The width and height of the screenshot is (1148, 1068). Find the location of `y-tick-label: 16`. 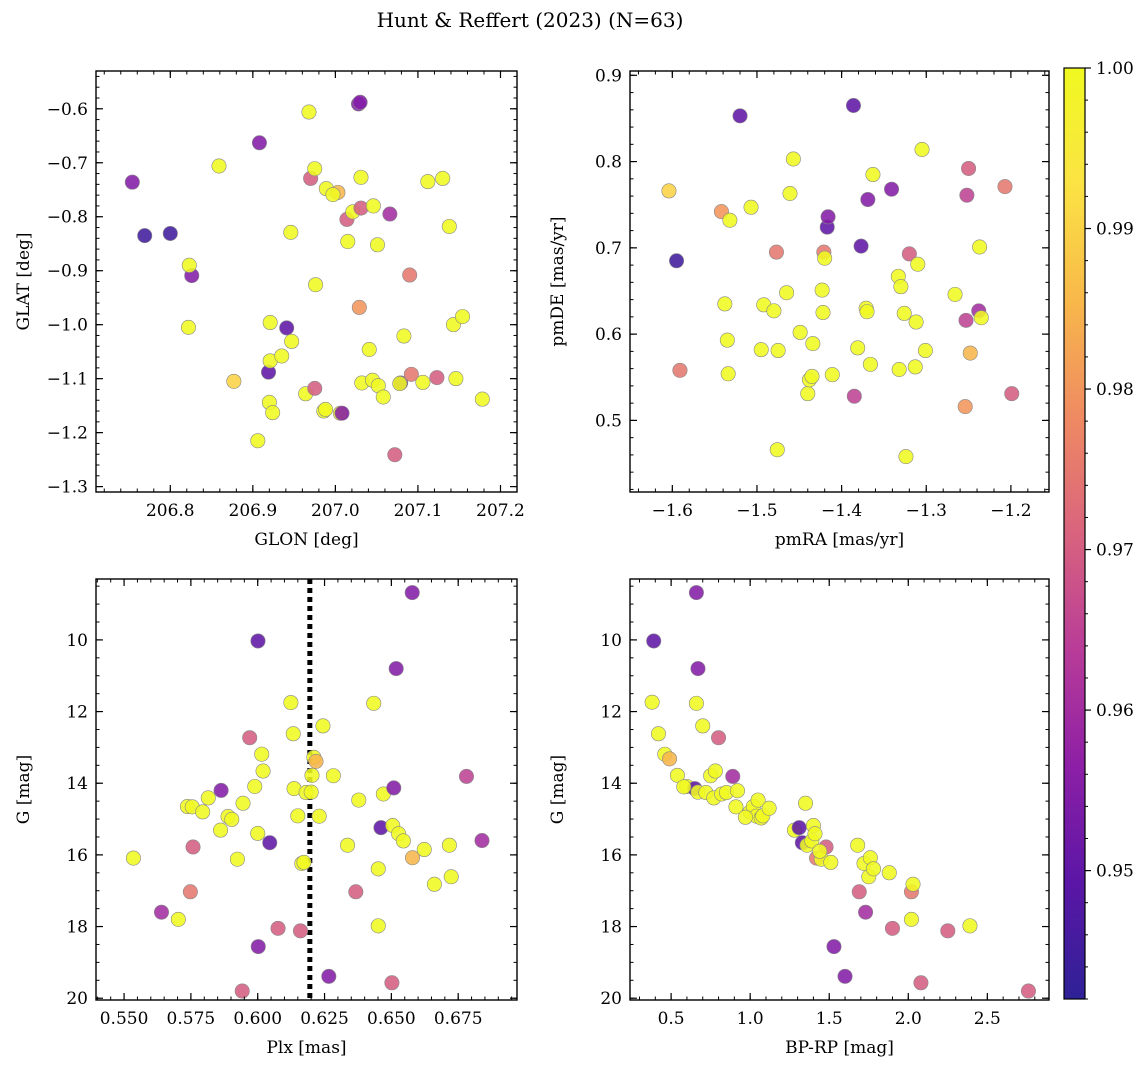

y-tick-label: 16 is located at coordinates (77, 856).